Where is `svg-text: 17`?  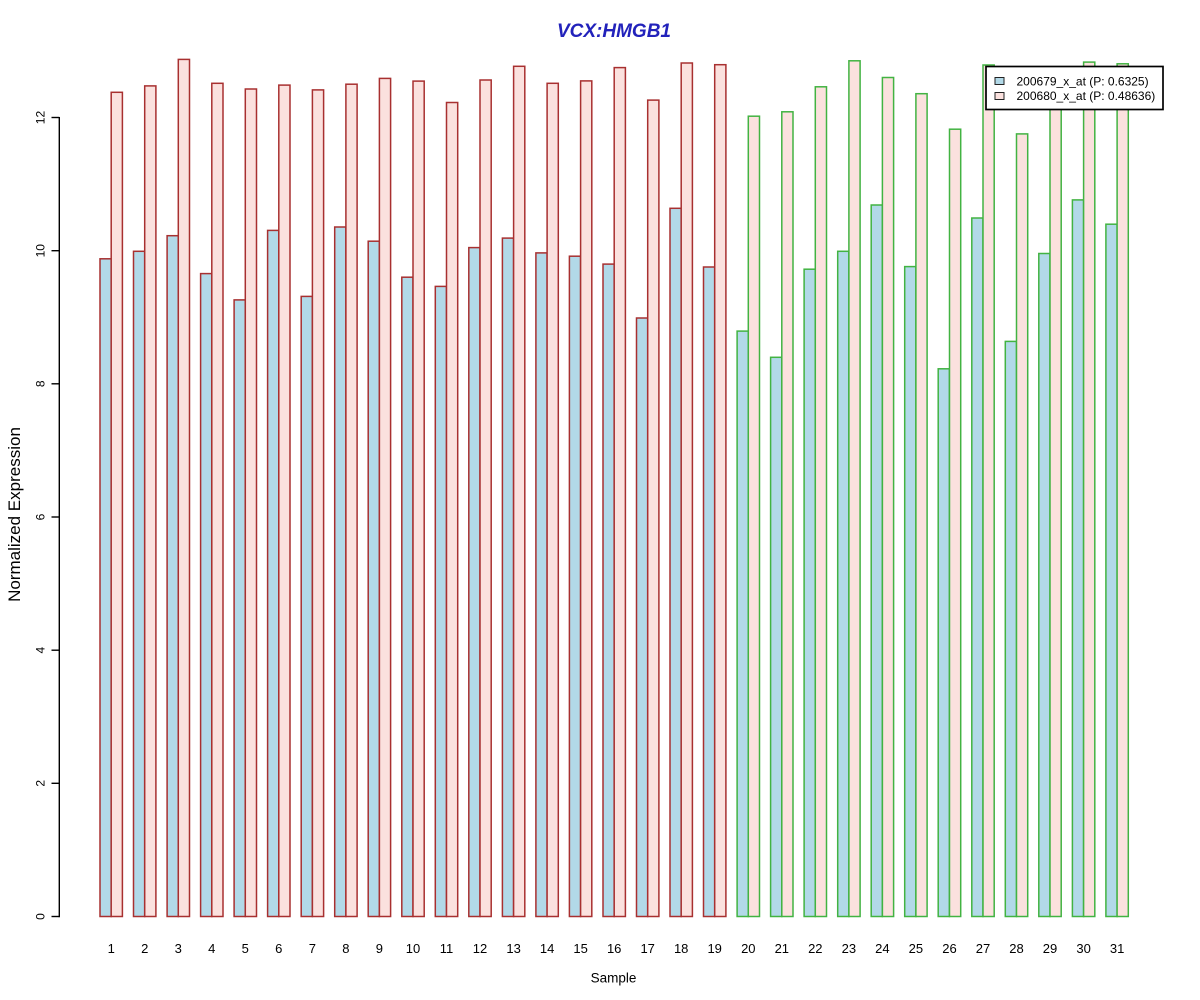
svg-text: 17 is located at coordinates (647, 948).